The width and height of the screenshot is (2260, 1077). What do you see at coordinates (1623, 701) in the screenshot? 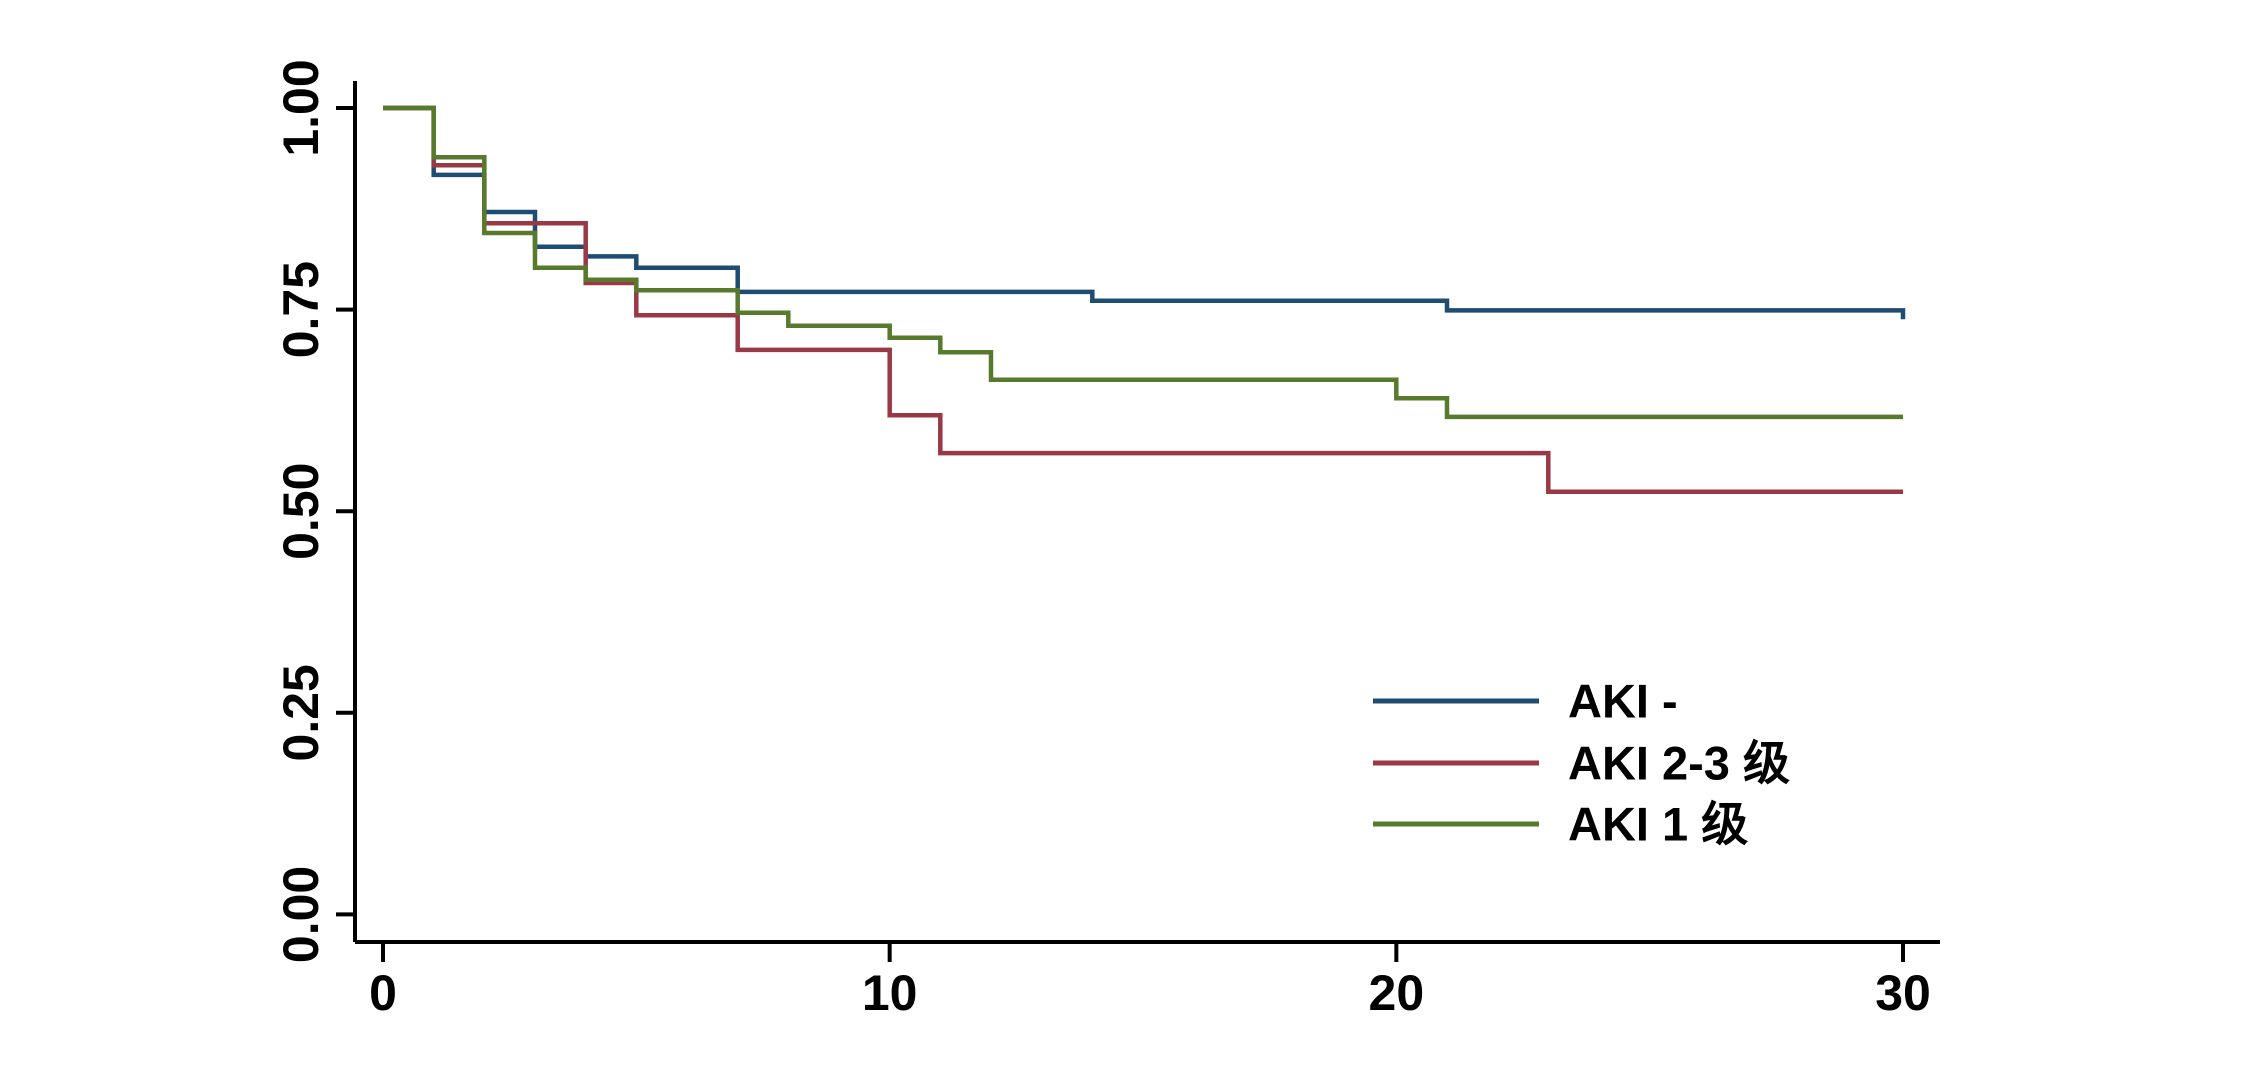
I see `legend-label: AKI -` at bounding box center [1623, 701].